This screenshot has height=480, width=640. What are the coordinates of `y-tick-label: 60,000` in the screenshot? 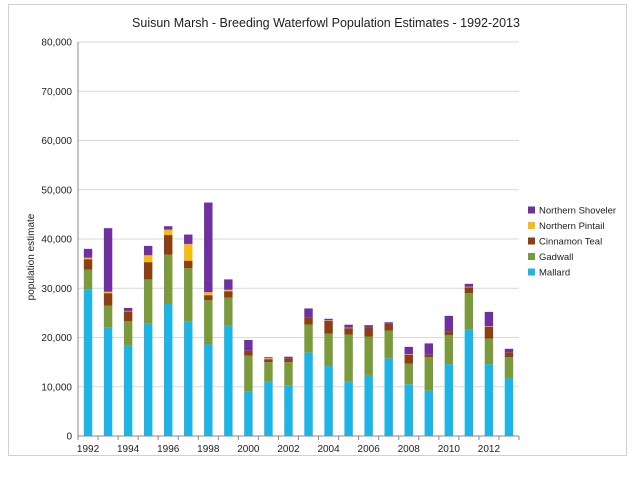 It's located at (56, 141).